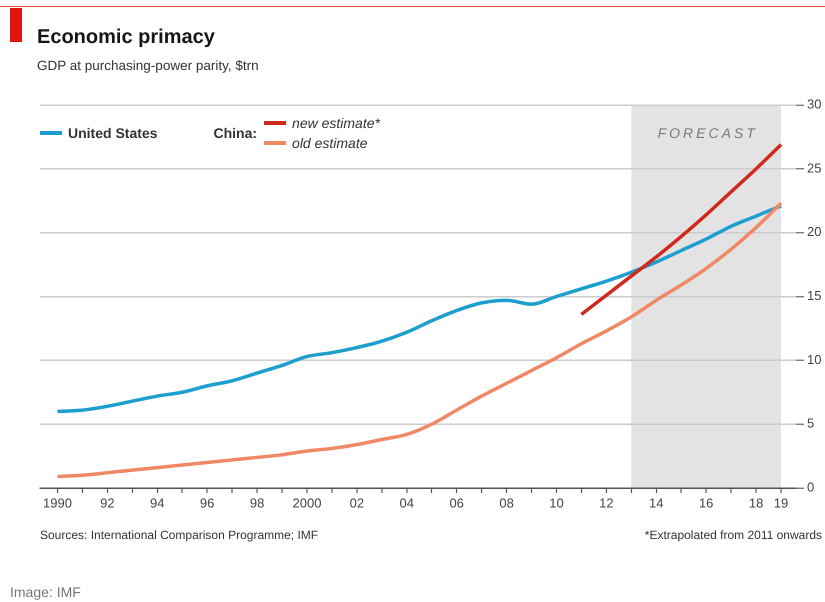 The height and width of the screenshot is (602, 825). Describe the element at coordinates (336, 123) in the screenshot. I see `legend-label: new estimate*` at that location.